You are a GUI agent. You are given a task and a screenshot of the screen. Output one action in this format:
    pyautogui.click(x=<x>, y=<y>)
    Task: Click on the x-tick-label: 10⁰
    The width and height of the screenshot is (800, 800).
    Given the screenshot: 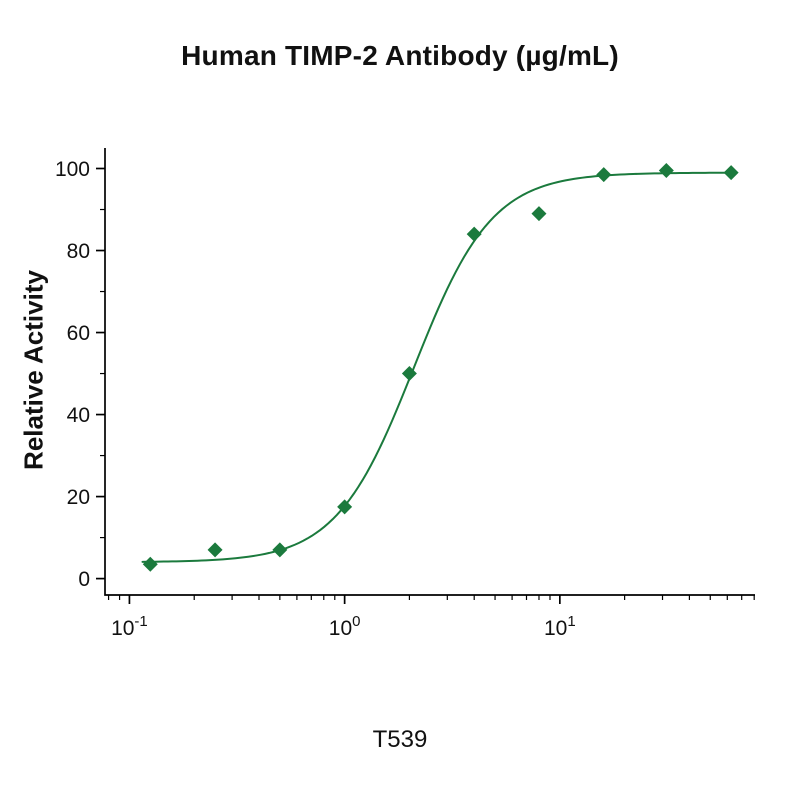 What is the action you would take?
    pyautogui.click(x=345, y=626)
    